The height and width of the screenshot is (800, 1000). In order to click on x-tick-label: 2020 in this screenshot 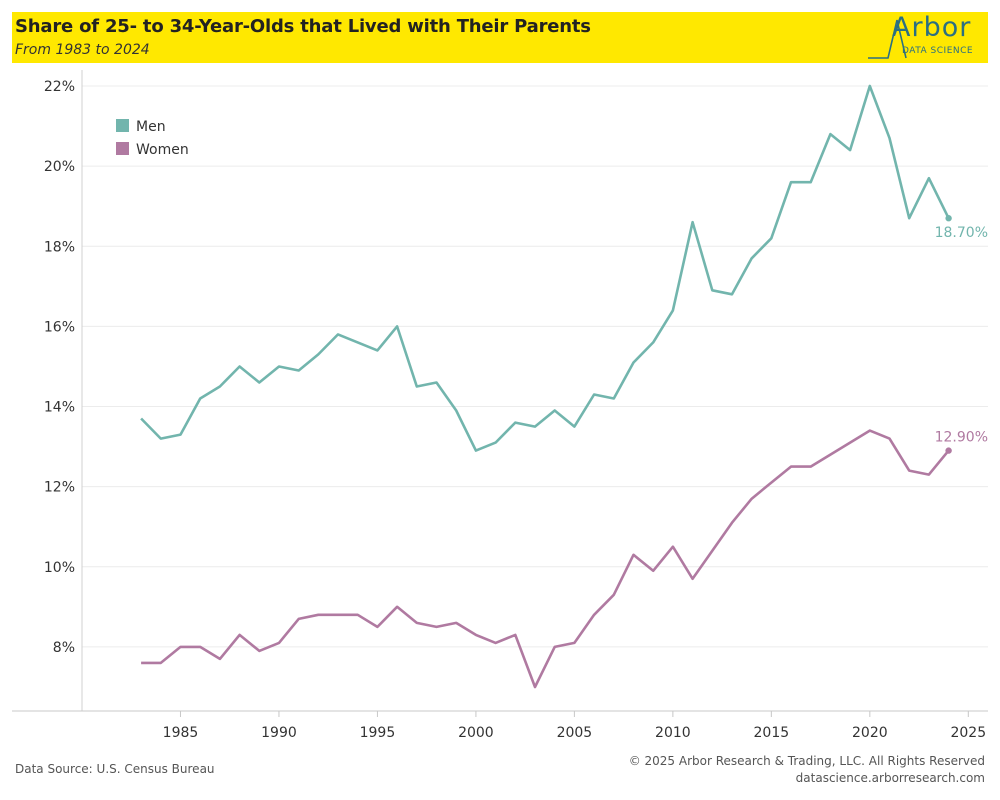, I will do `click(870, 732)`.